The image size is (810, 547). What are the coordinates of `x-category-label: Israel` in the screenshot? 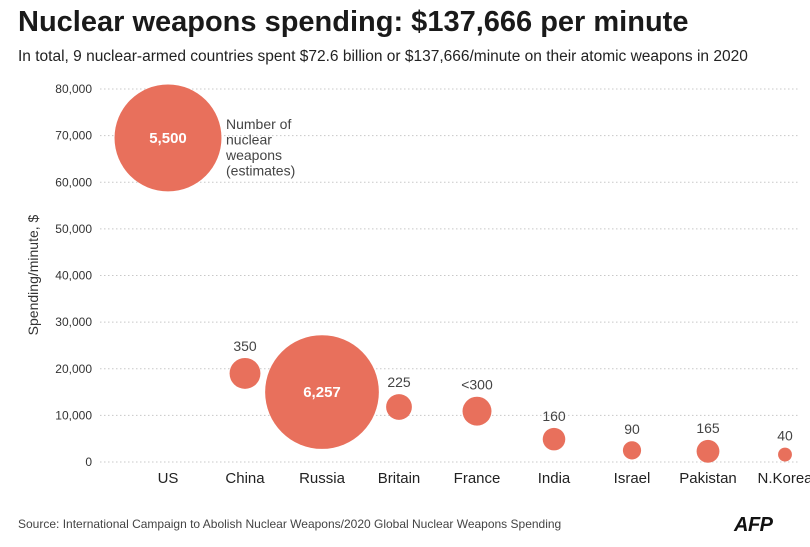 It's located at (632, 478).